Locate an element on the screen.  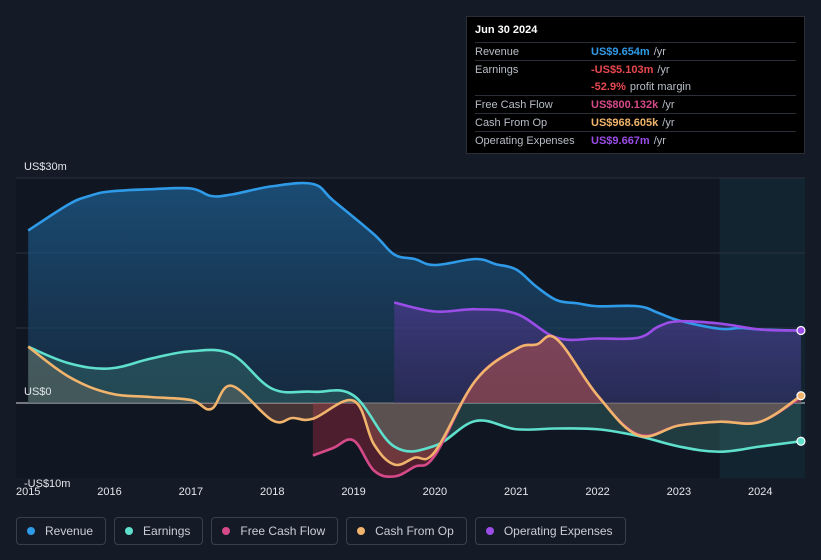
tooltip-label: Cash From Op is located at coordinates (511, 123).